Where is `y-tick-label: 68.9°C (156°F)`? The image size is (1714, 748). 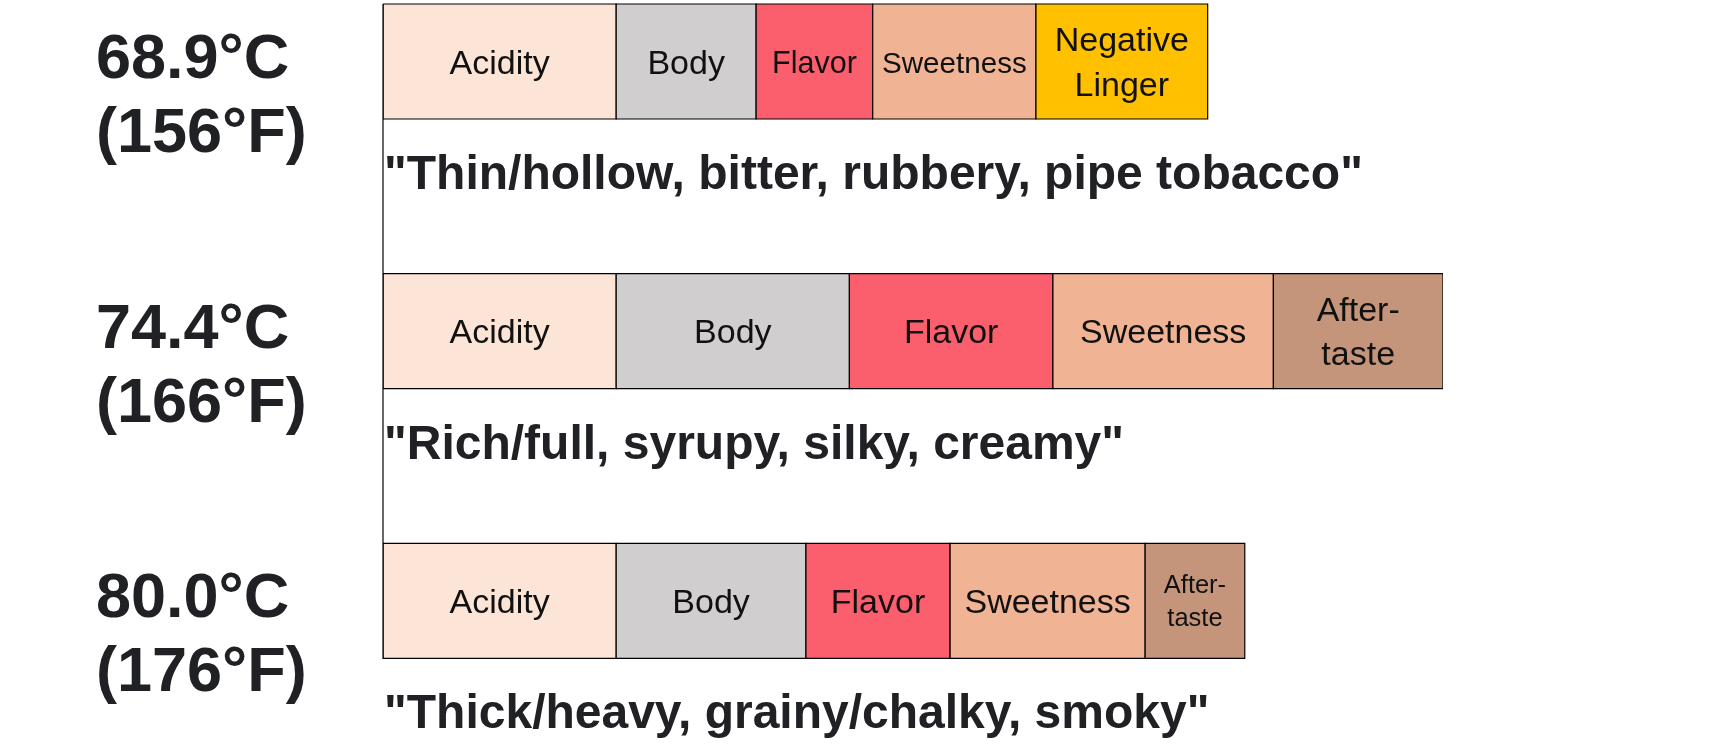 y-tick-label: 68.9°C (156°F) is located at coordinates (201, 92).